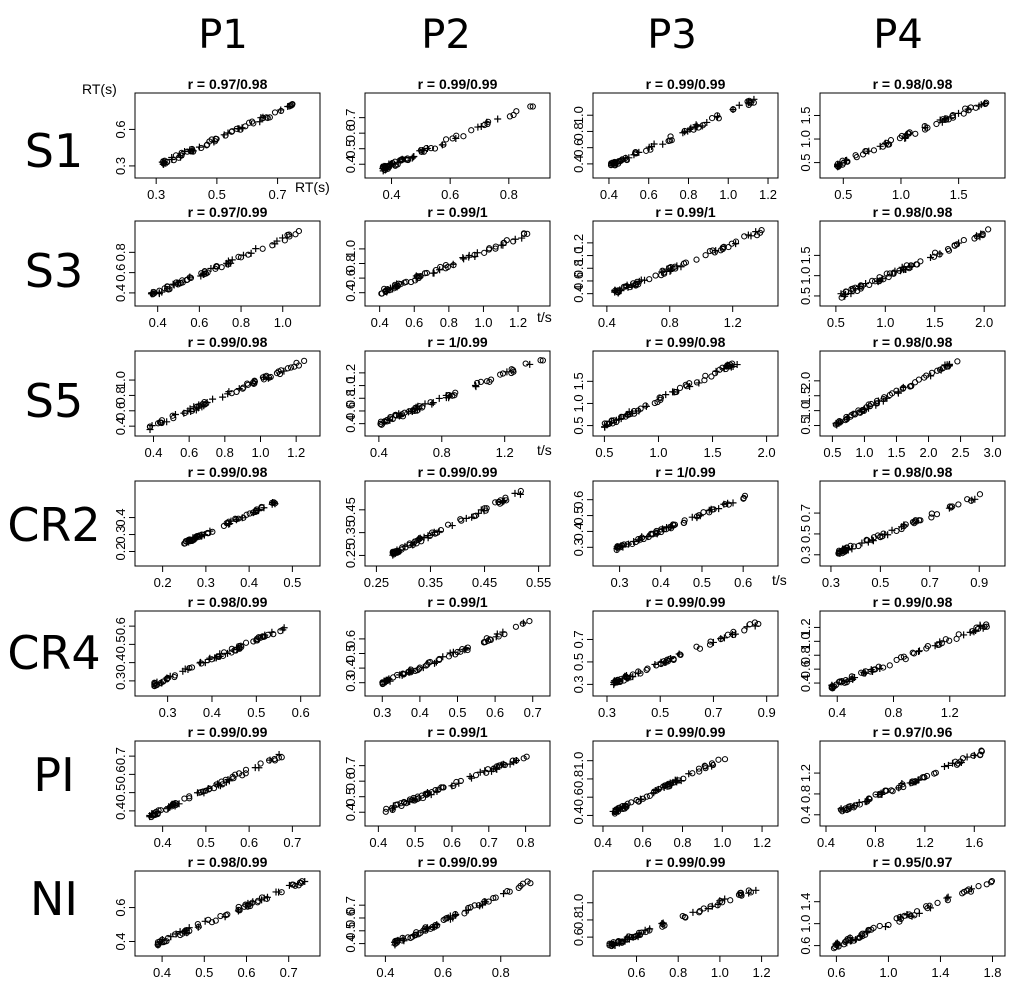  What do you see at coordinates (350, 683) in the screenshot?
I see `y-tick-label-cr4-p2-0: 0.3` at bounding box center [350, 683].